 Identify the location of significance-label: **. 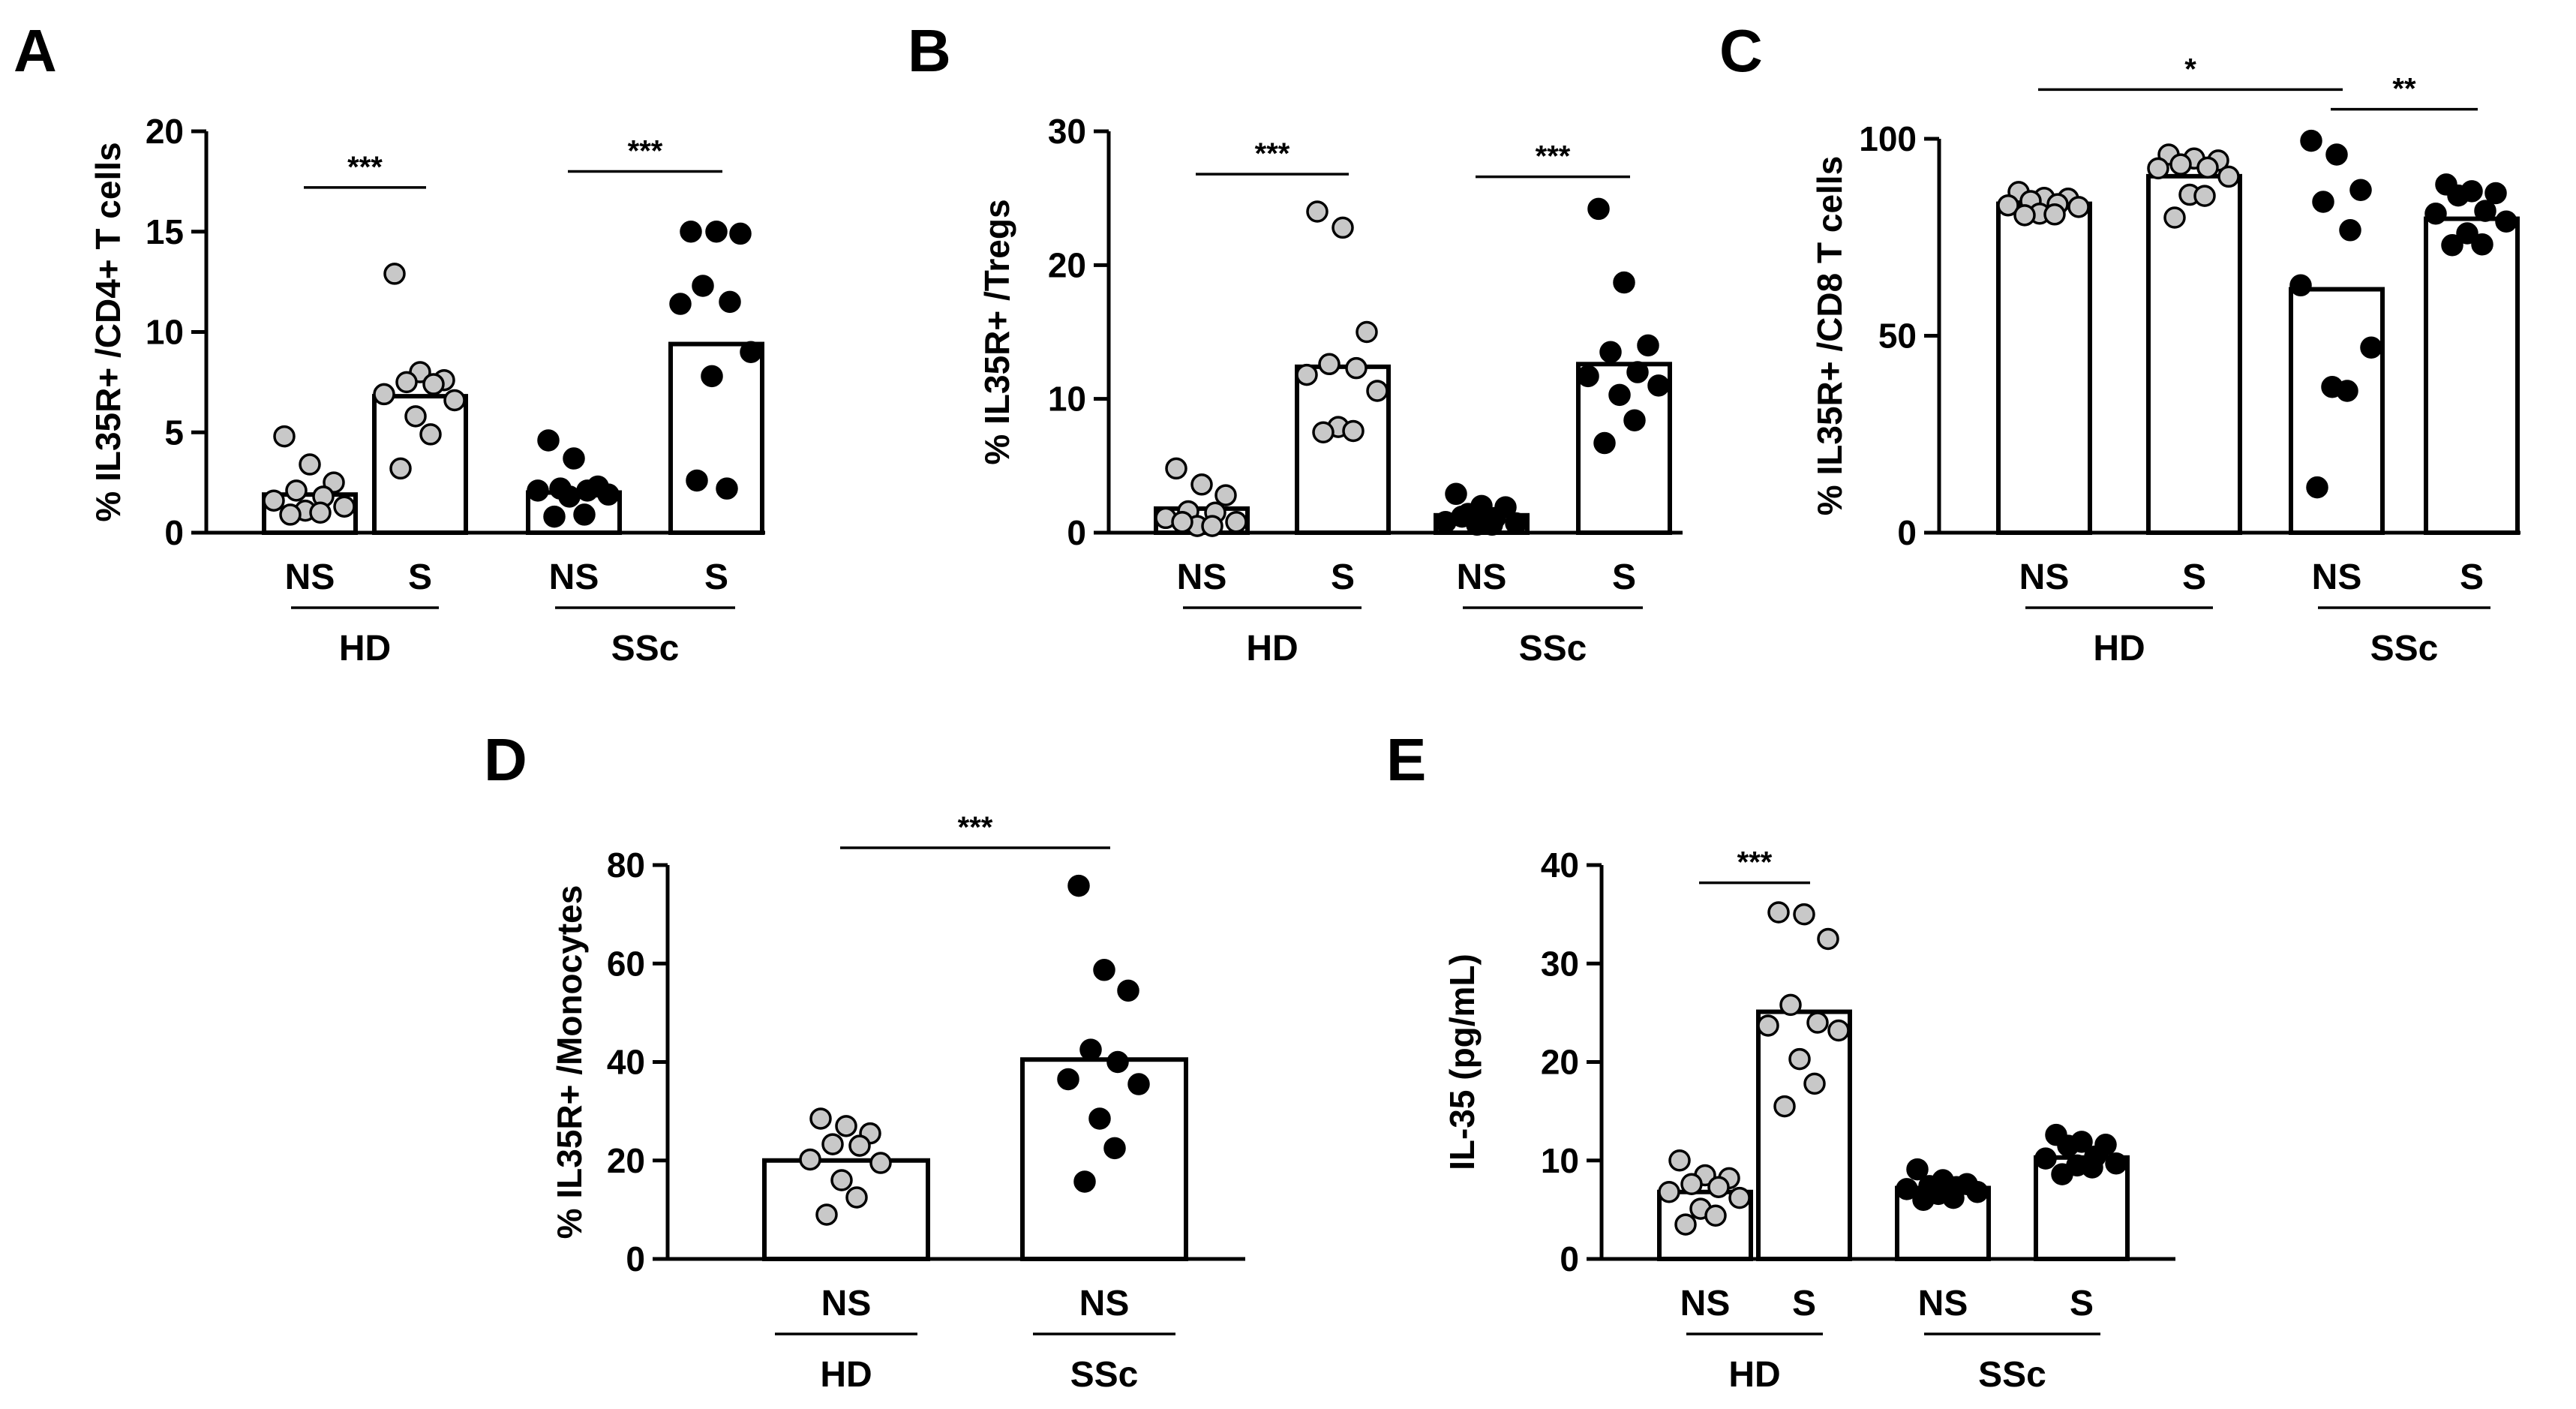
(2404, 89).